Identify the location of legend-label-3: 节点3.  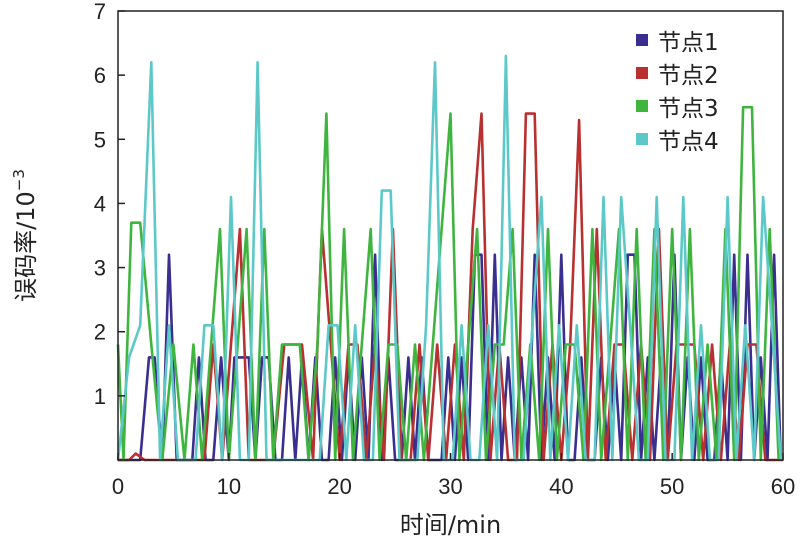
(688, 109).